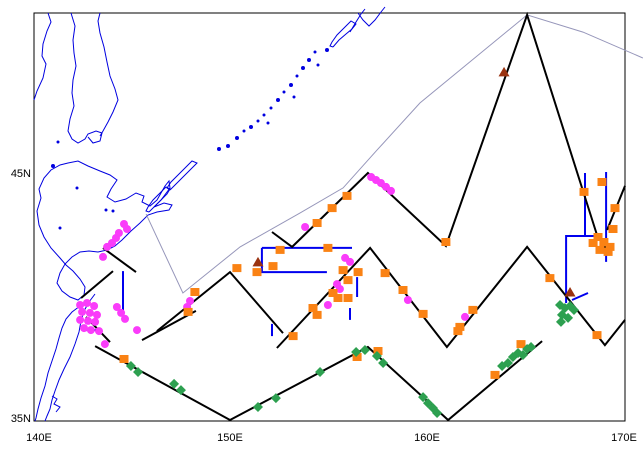  What do you see at coordinates (39, 438) in the screenshot?
I see `x-tick-label-140e: 140E` at bounding box center [39, 438].